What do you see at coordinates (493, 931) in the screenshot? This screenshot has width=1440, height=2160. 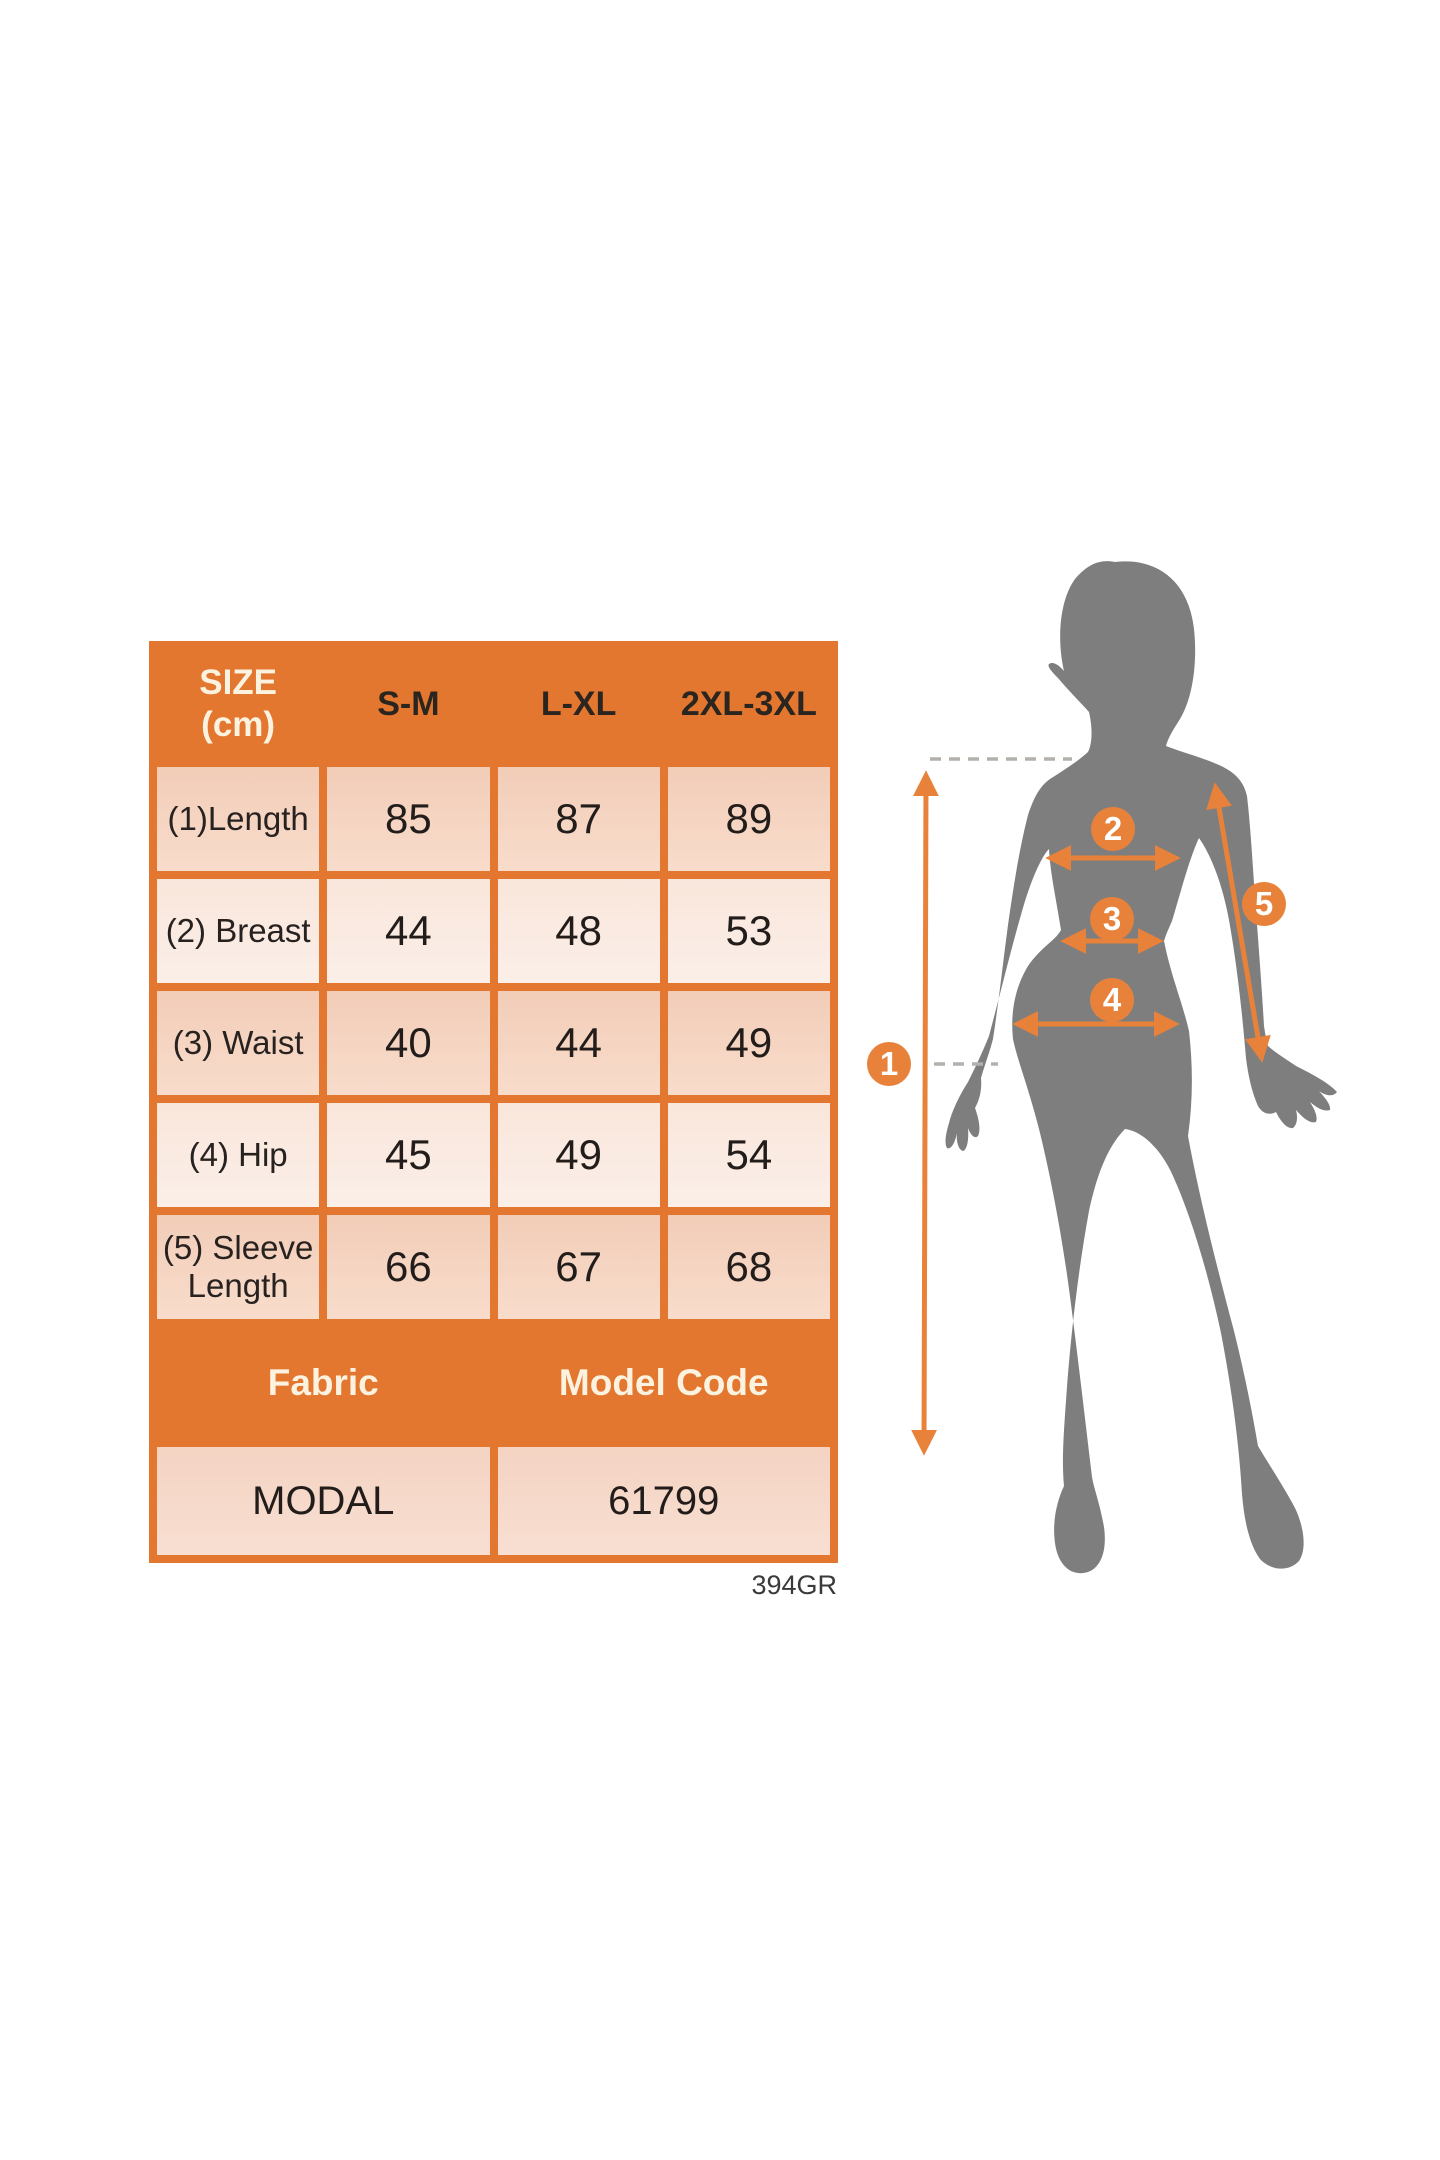 I see `table-row-breast: (2) Breast 44 48 53` at bounding box center [493, 931].